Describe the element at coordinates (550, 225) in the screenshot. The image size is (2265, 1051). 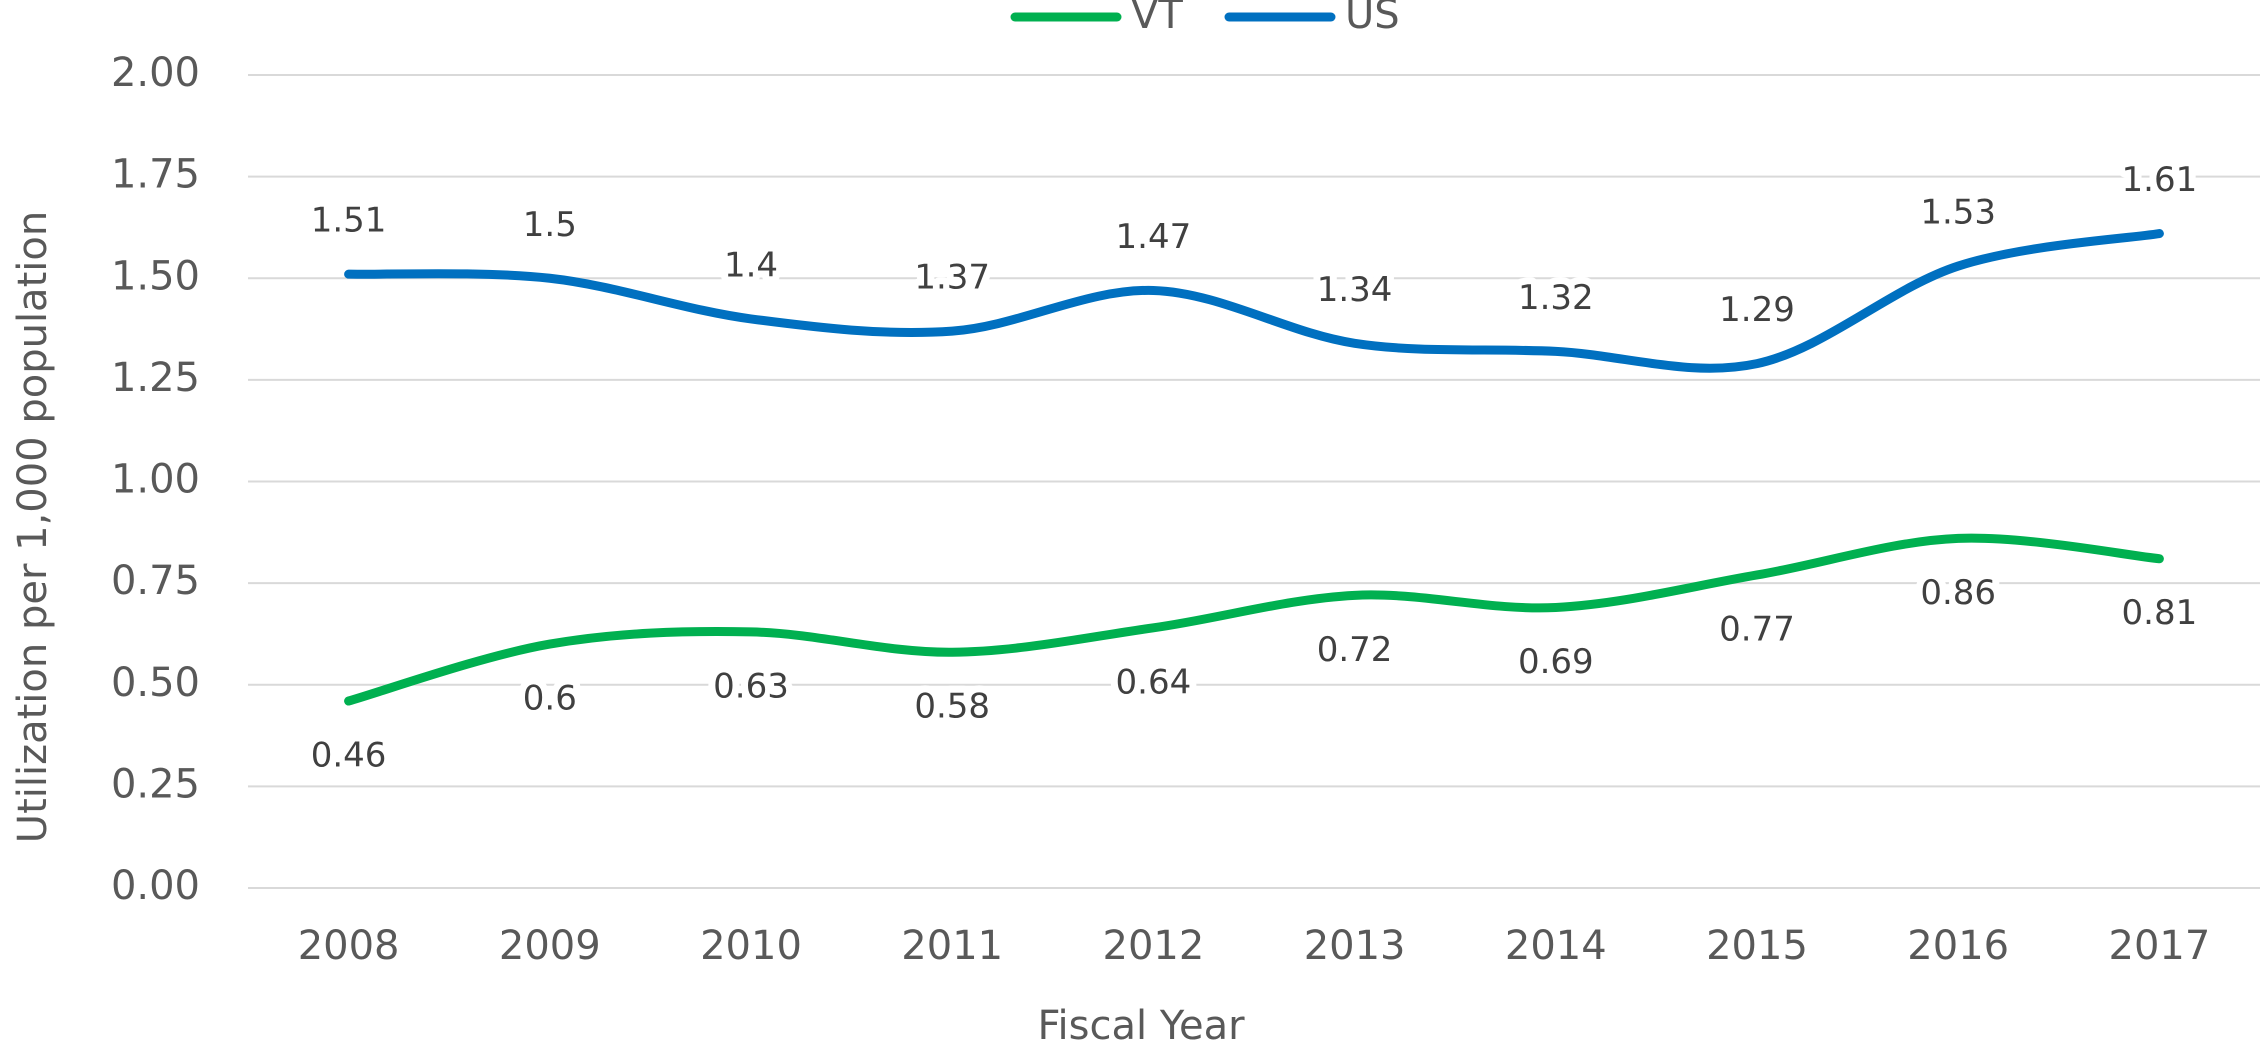
I see `data-label: 1.5` at that location.